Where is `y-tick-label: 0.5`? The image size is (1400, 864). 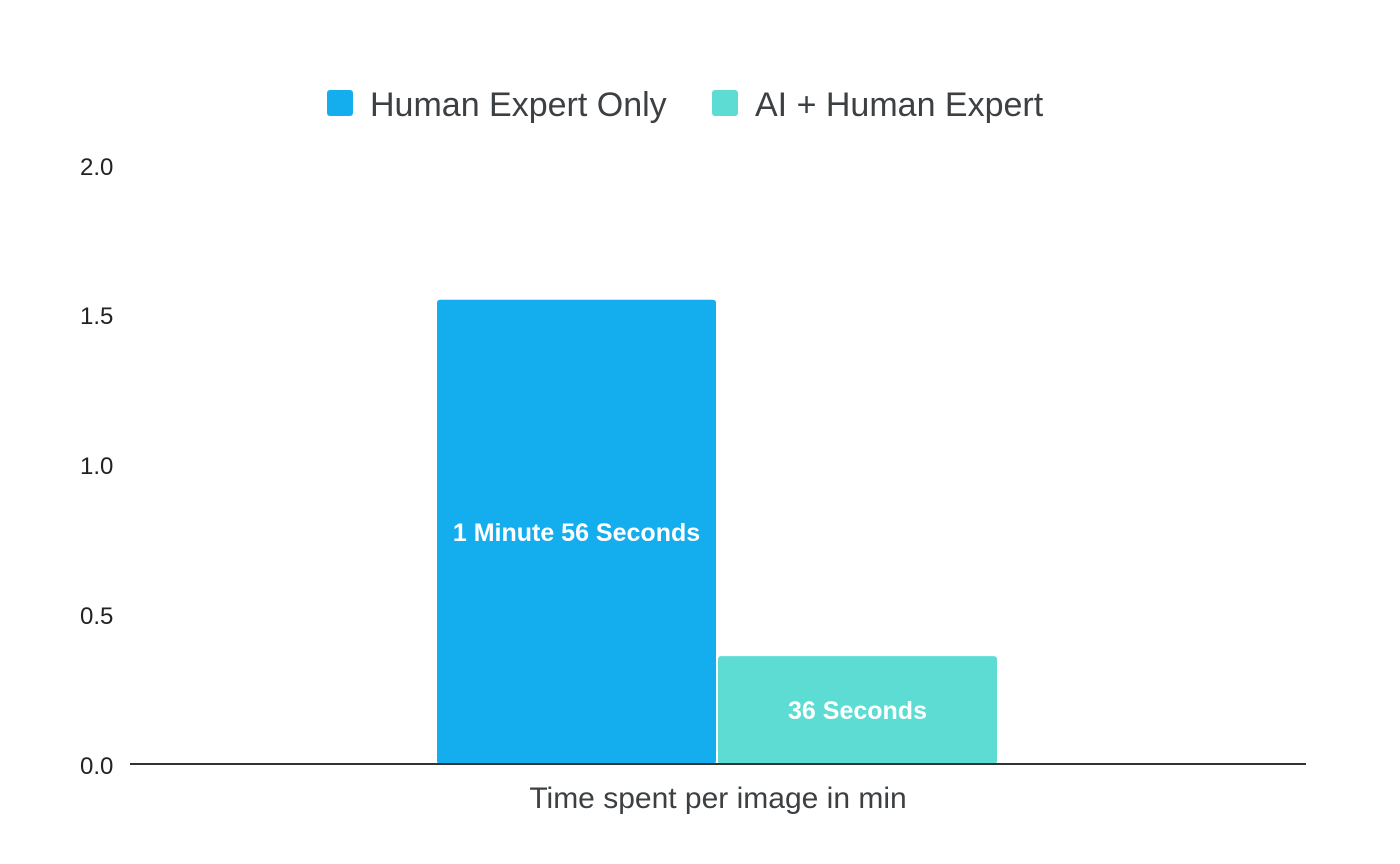 y-tick-label: 0.5 is located at coordinates (96, 616).